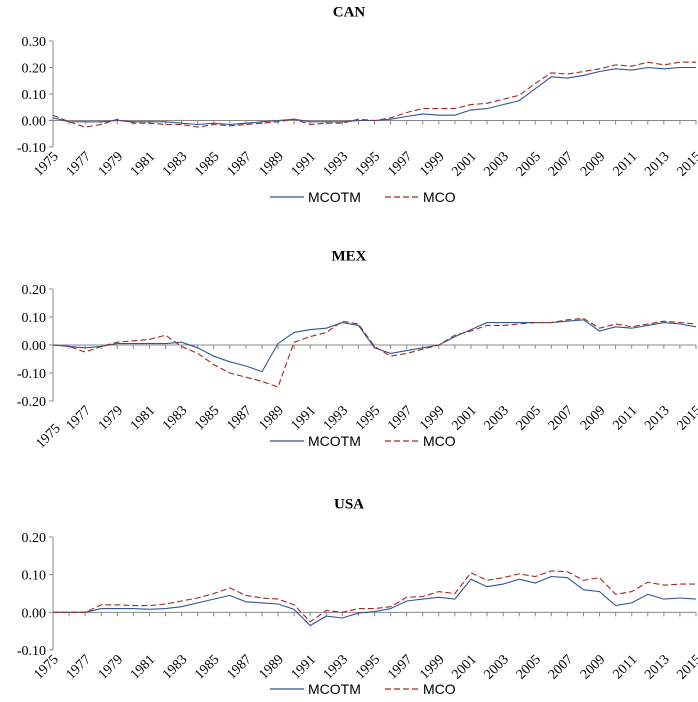 The image size is (698, 702). I want to click on chart-title: MEX, so click(349, 256).